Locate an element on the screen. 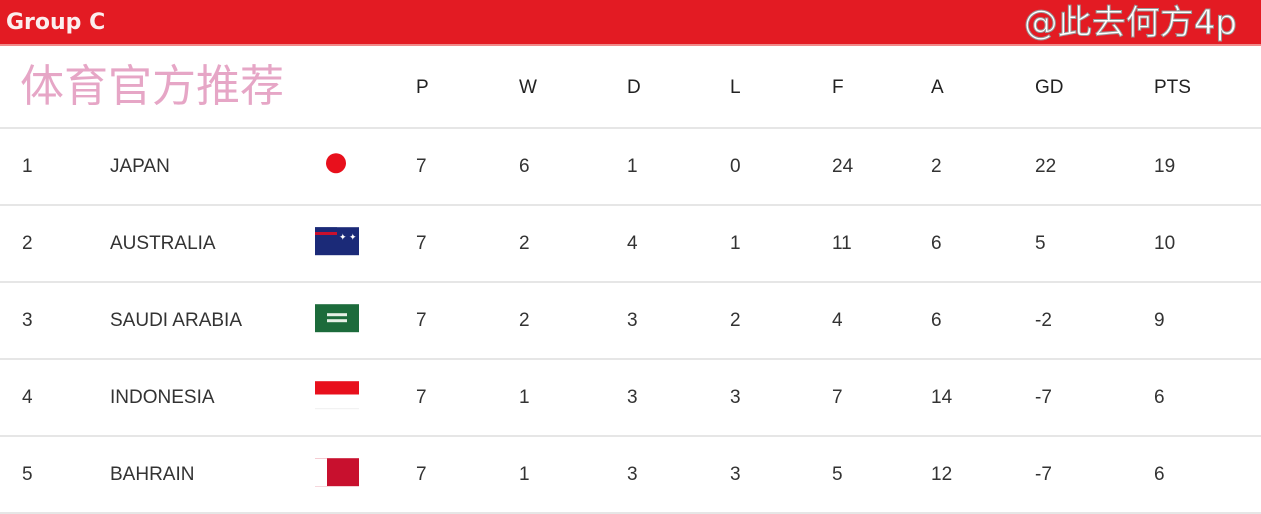  table-row: 4 INDONESIA 7 1 3 3 7 14 -7 6 is located at coordinates (630, 398).